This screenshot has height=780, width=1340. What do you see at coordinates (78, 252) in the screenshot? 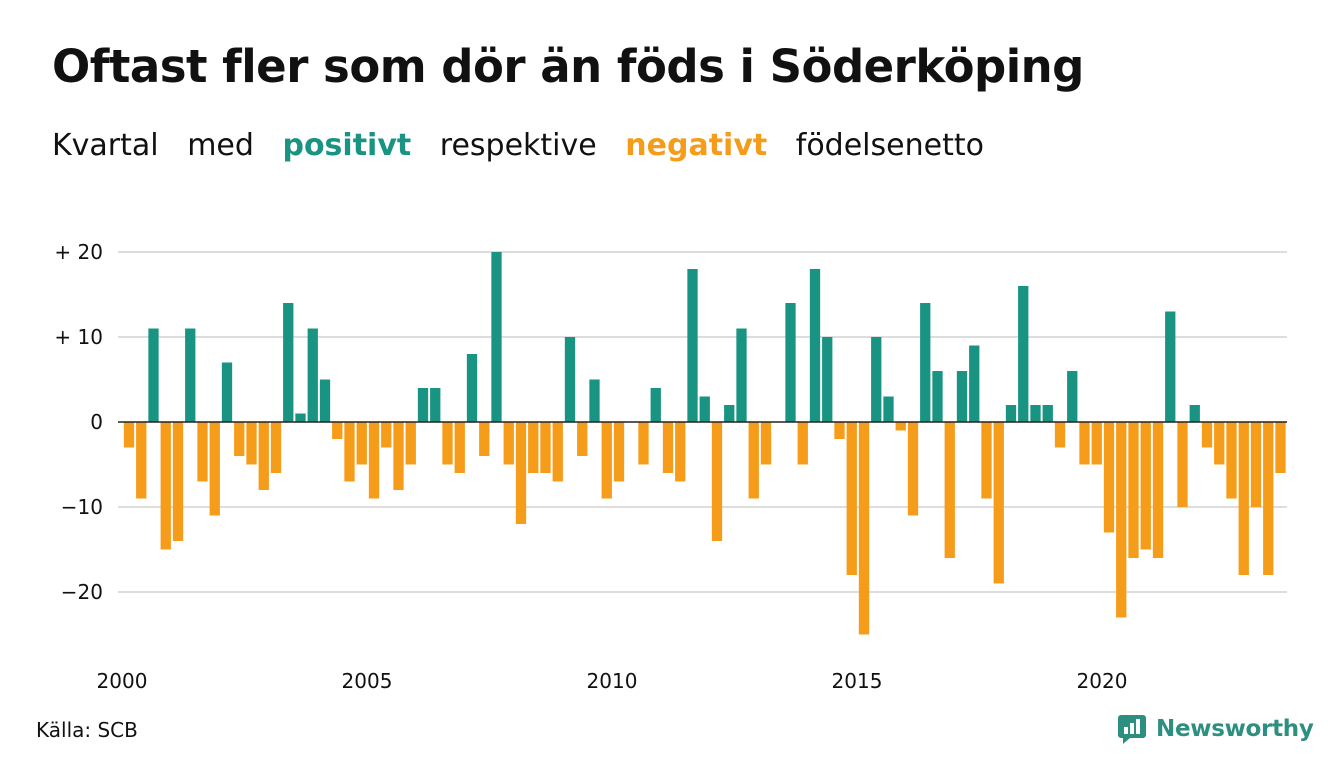
I see `y-tick-label: + 20` at bounding box center [78, 252].